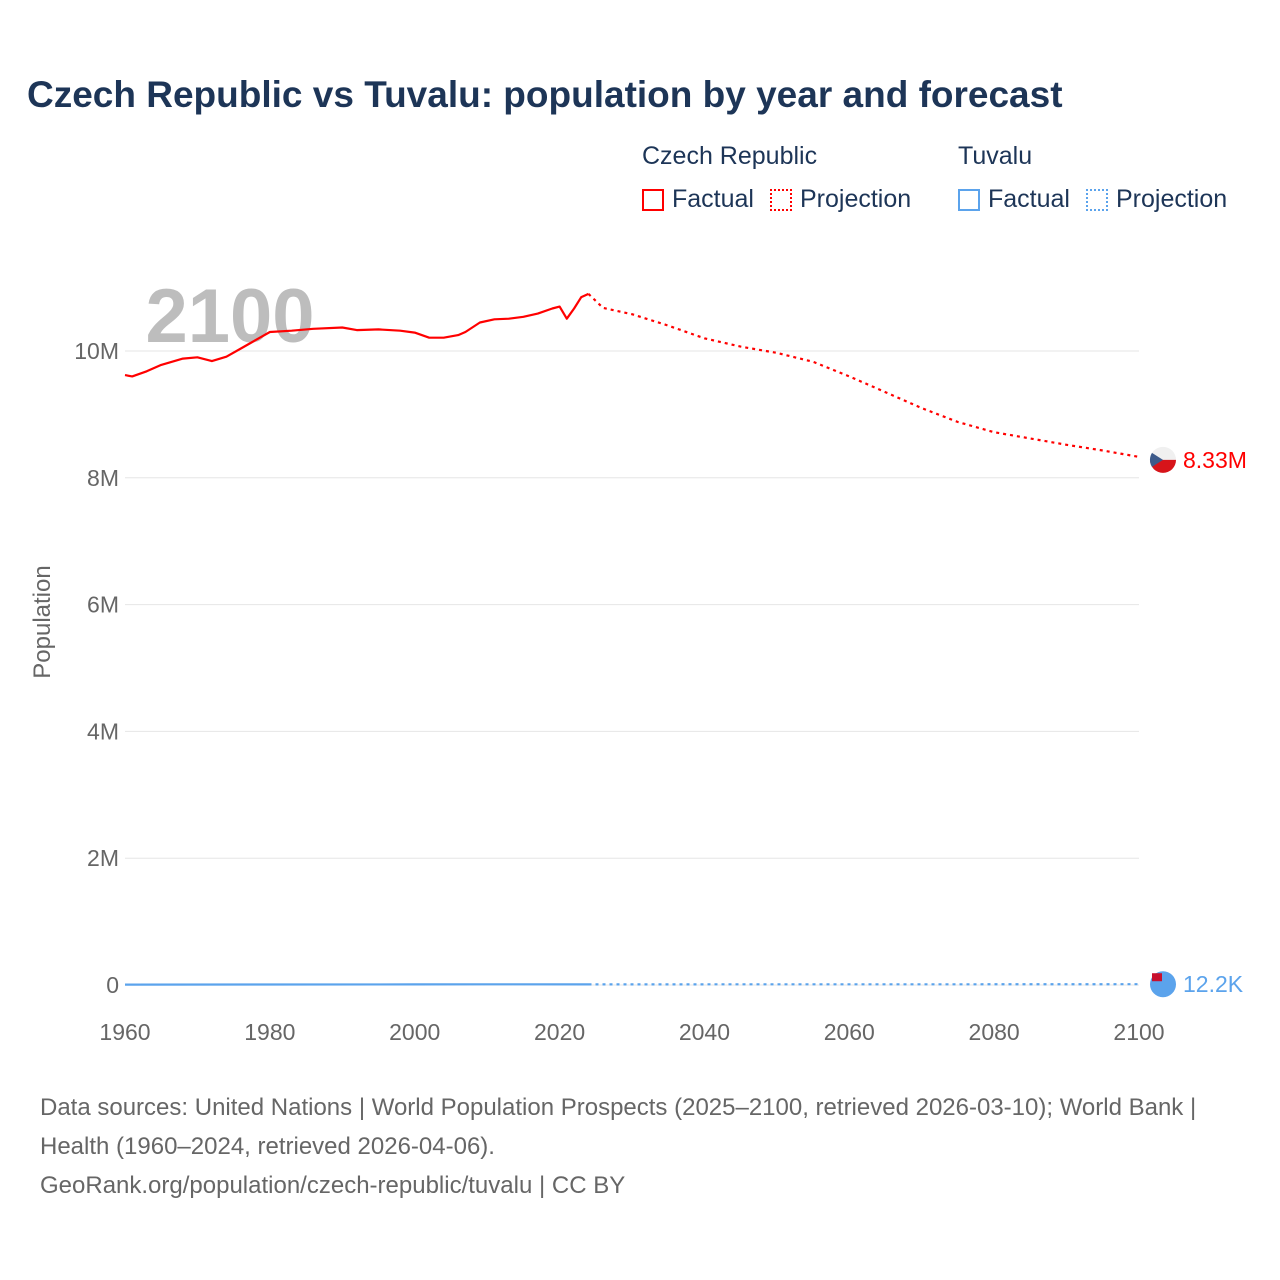 The image size is (1280, 1280). Describe the element at coordinates (1100, 178) in the screenshot. I see `legend-tuvalu: Tuvalu Factual Projection` at that location.